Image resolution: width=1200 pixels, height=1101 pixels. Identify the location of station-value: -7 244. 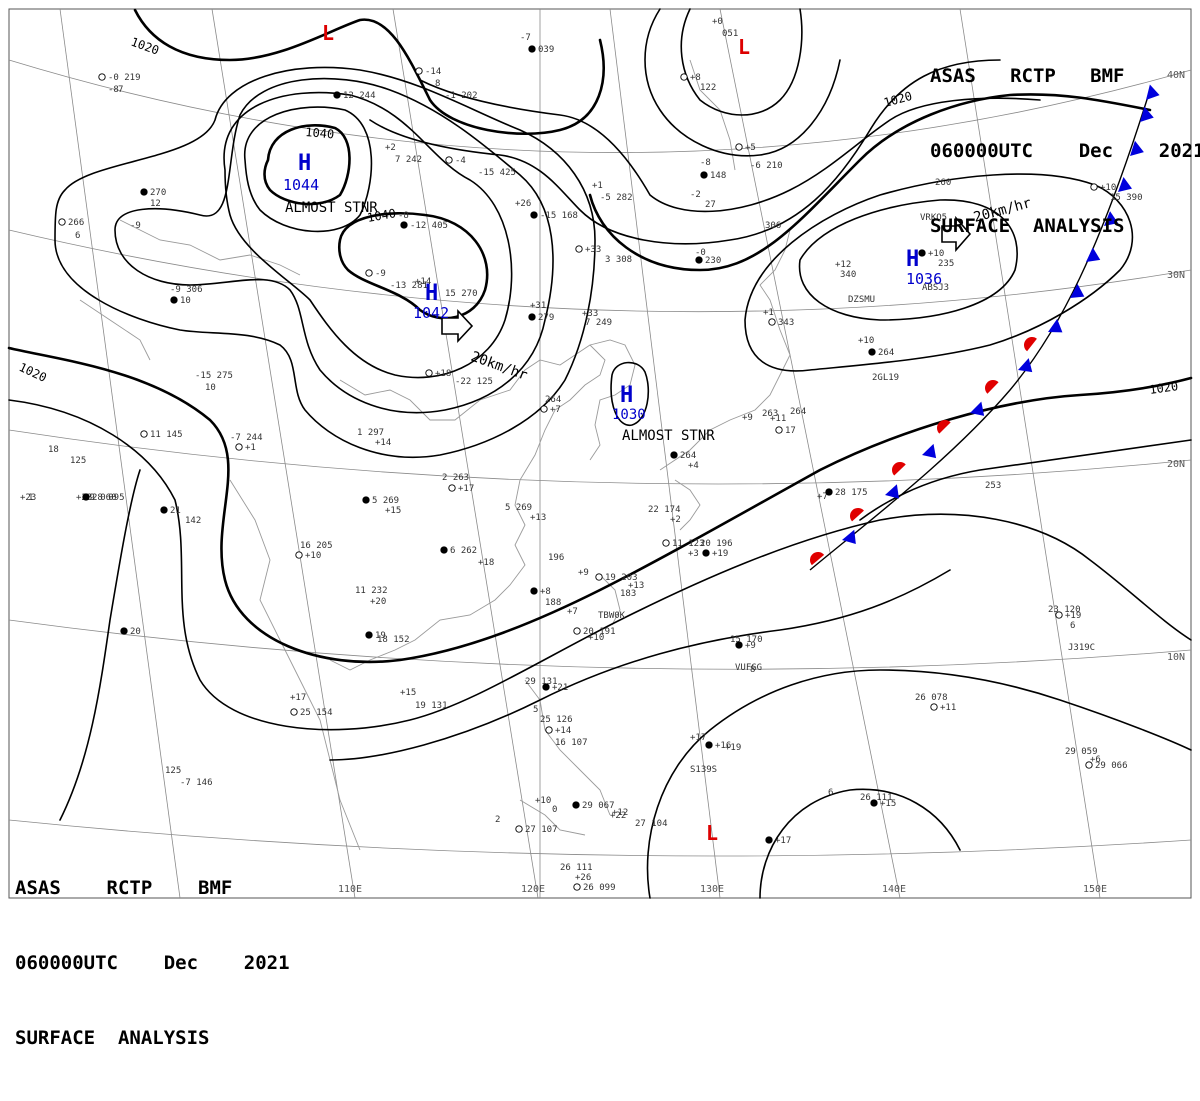
(246, 438).